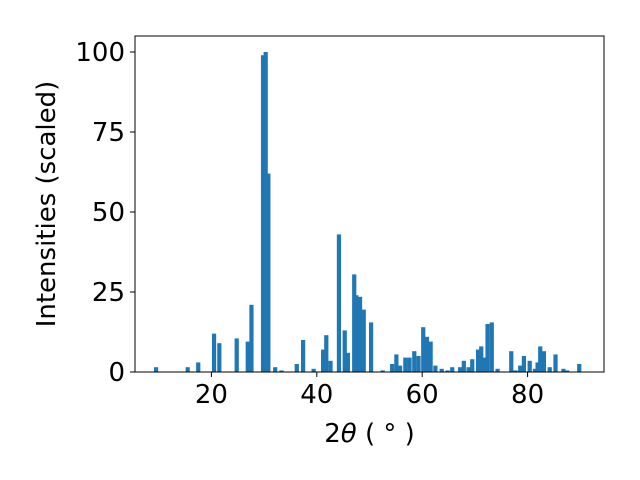 This screenshot has width=640, height=480. I want to click on x-axis-ticks: 20 40 60 80, so click(369, 391).